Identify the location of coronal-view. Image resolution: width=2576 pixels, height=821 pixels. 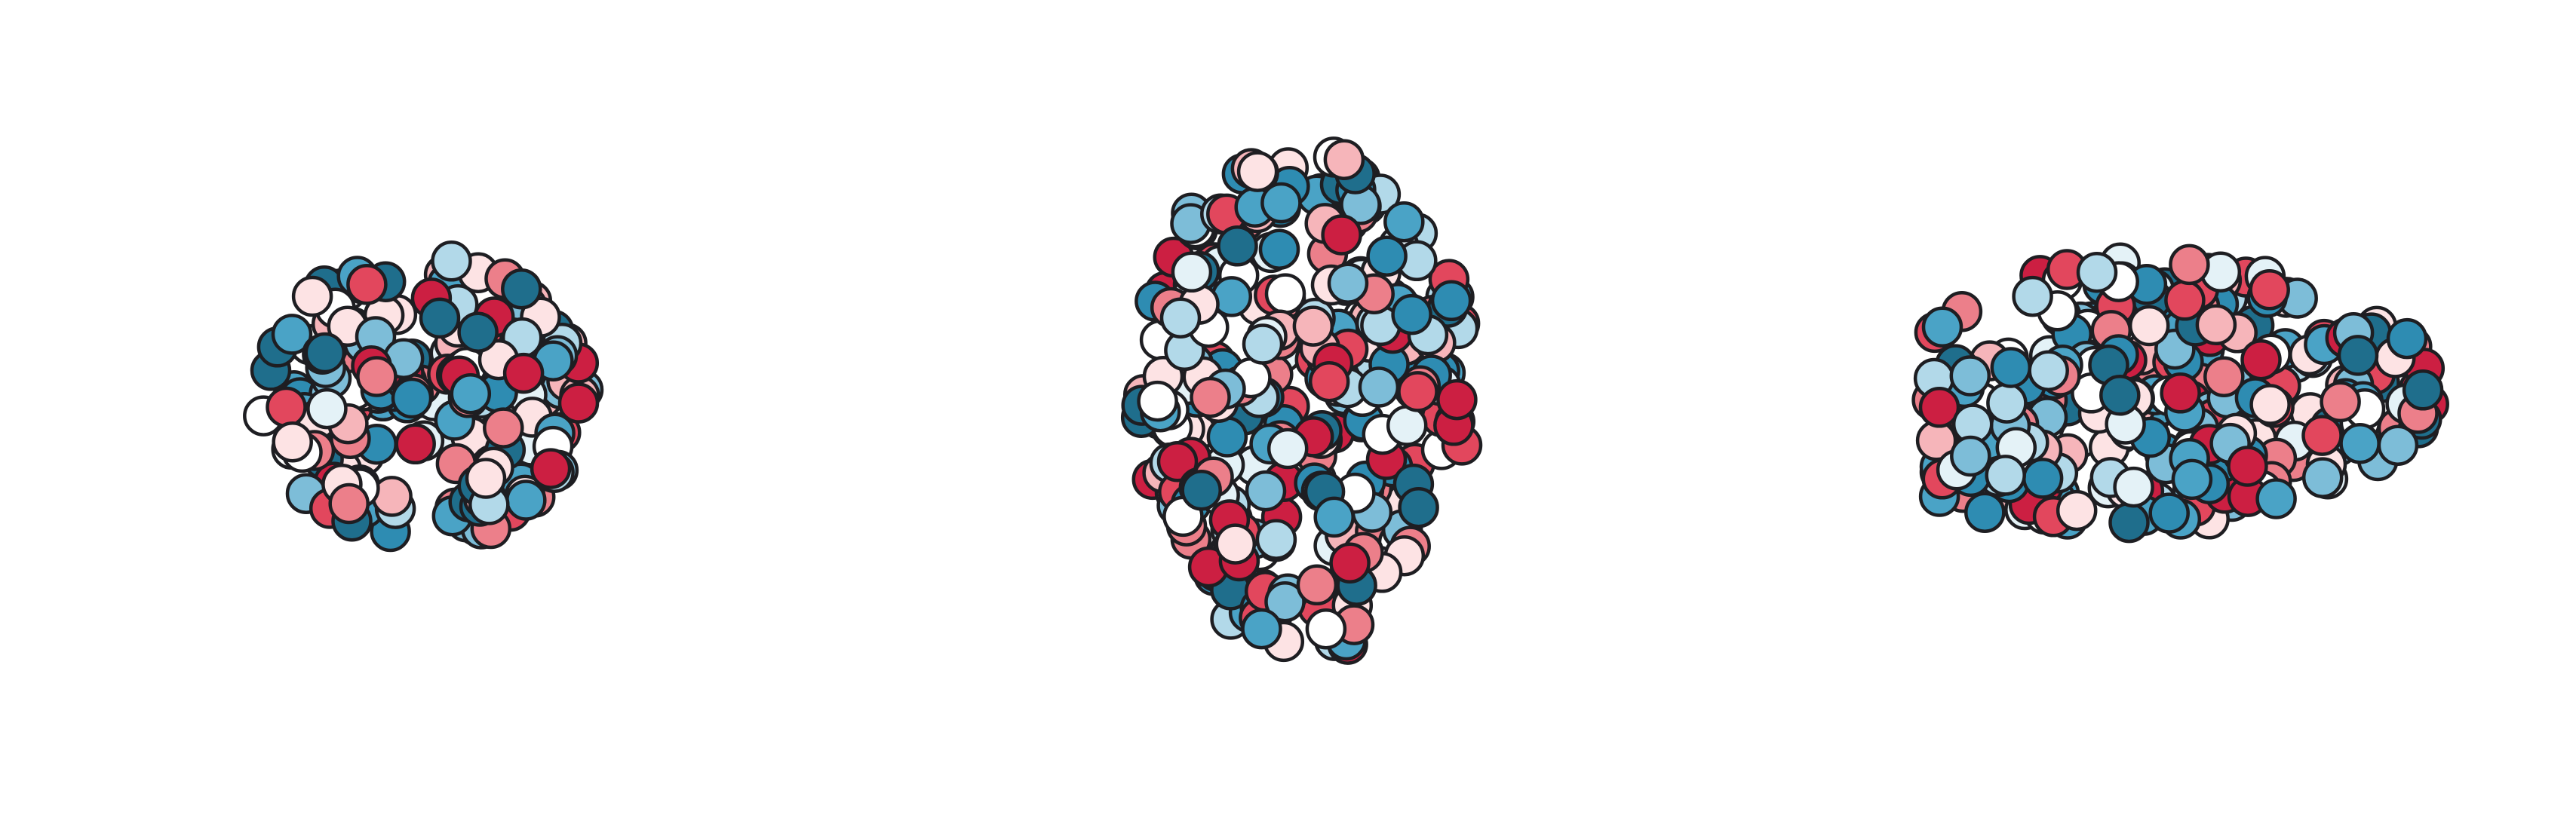
(423, 396).